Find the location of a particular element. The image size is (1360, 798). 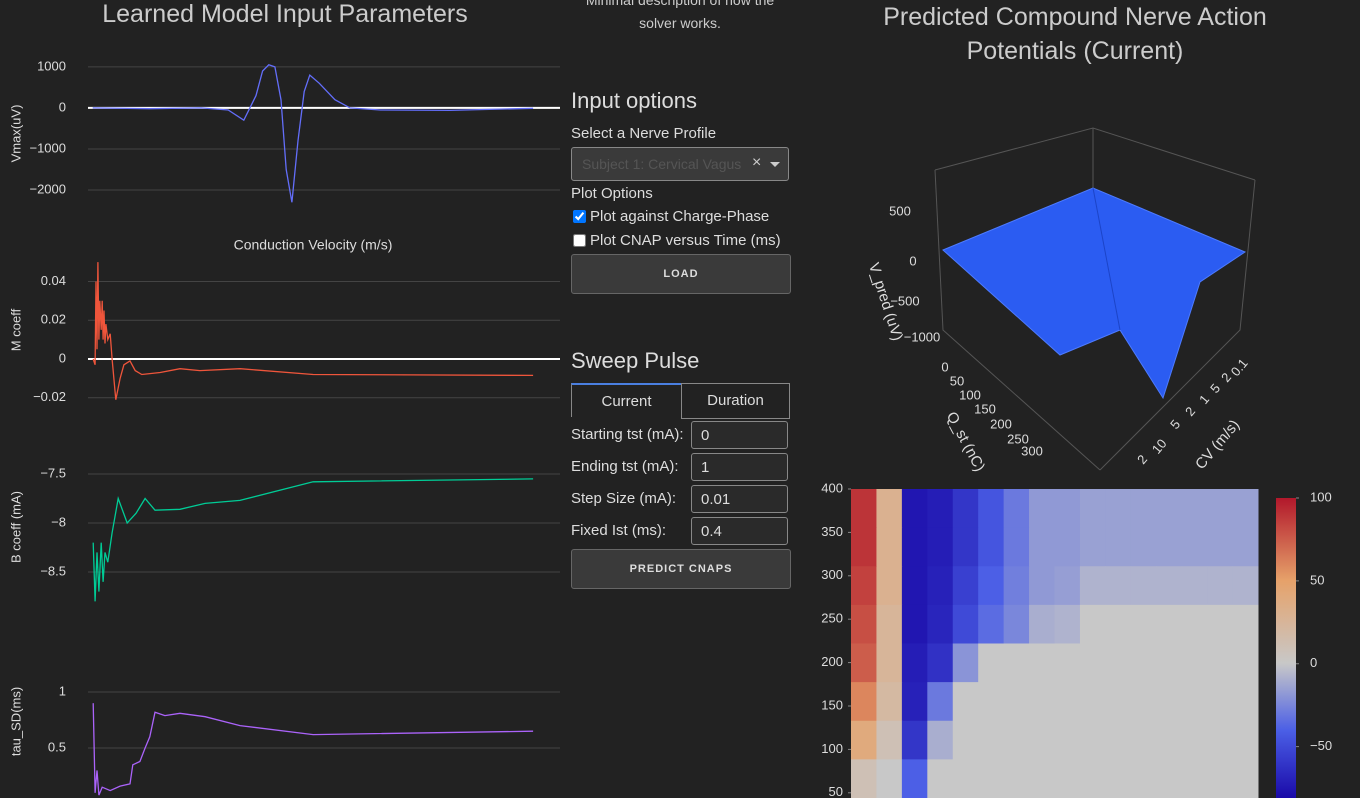

surface-ridge is located at coordinates (1106, 259).